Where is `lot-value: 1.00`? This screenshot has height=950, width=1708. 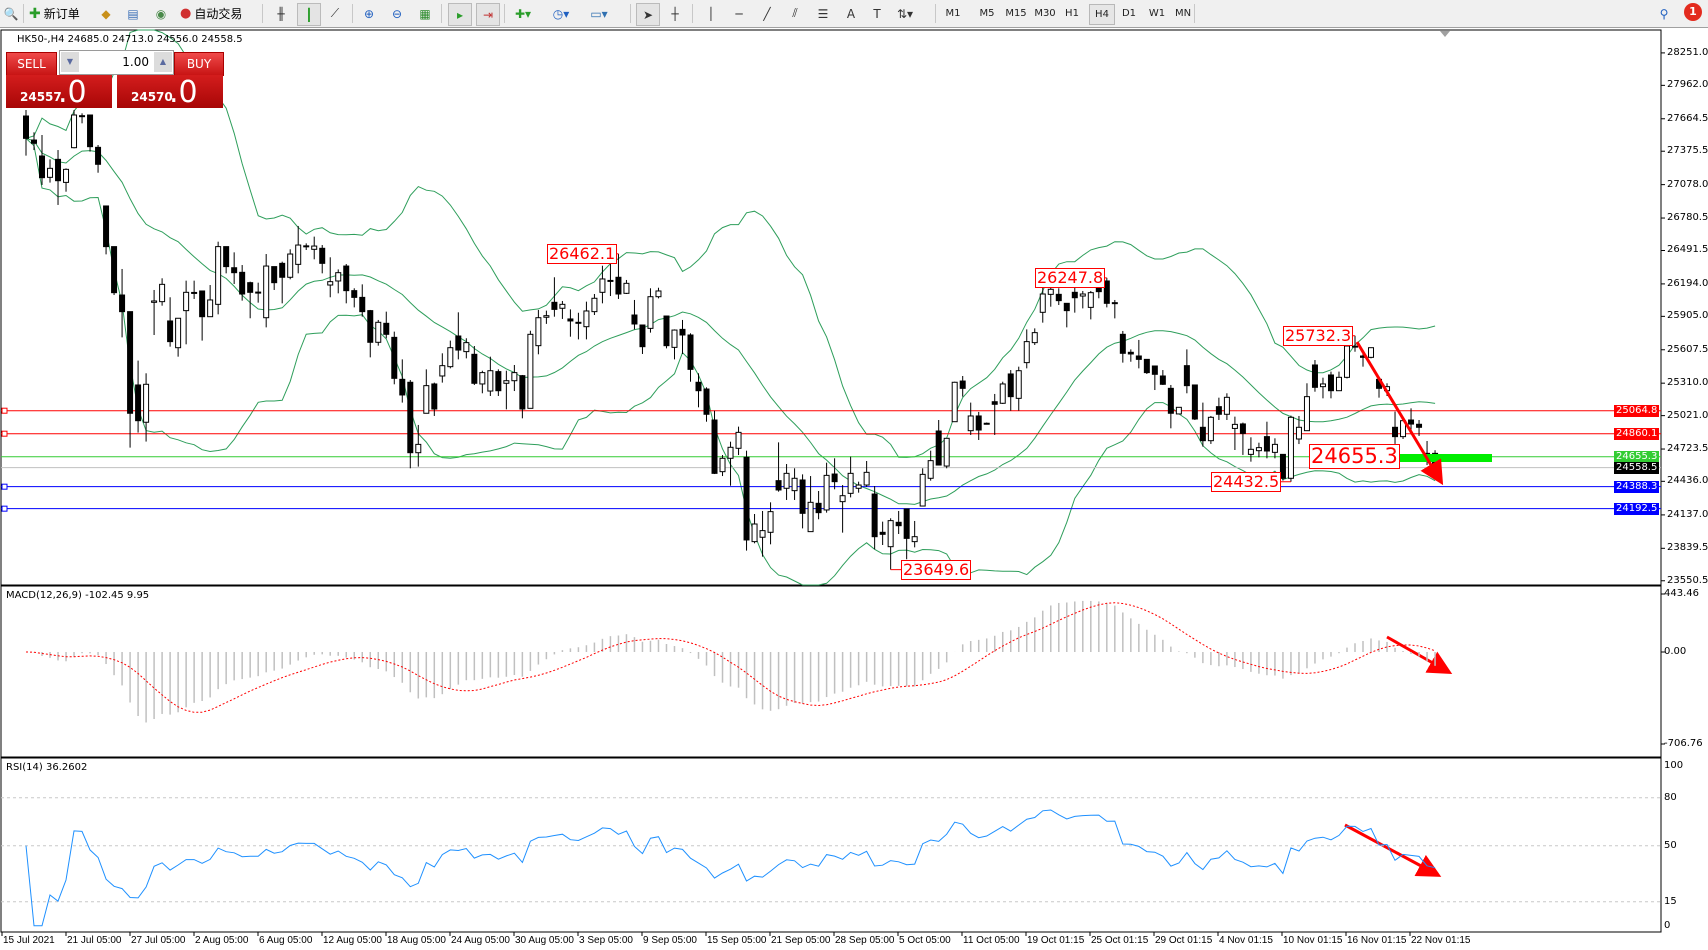
lot-value: 1.00 is located at coordinates (135, 62).